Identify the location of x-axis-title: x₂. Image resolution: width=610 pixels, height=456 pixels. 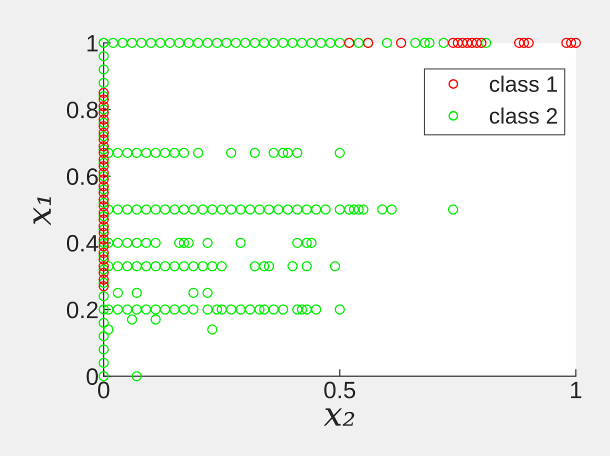
(339, 417).